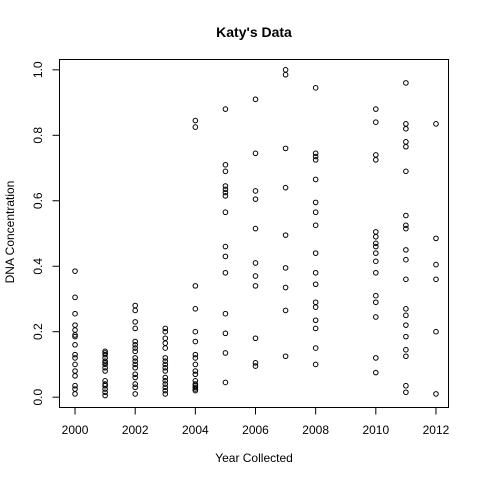 The width and height of the screenshot is (480, 480). Describe the element at coordinates (45, 233) in the screenshot. I see `y-axis: 0.0 0.2 0.4 0.6 0.8 1.0` at that location.